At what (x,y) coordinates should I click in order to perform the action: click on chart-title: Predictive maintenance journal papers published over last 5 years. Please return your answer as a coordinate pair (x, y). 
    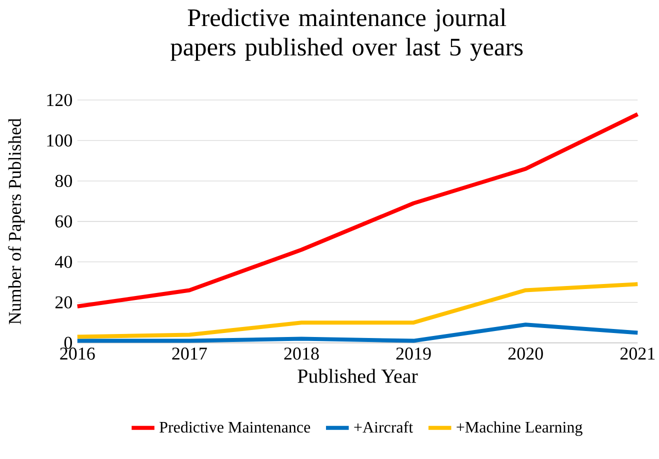
    Looking at the image, I should click on (346, 34).